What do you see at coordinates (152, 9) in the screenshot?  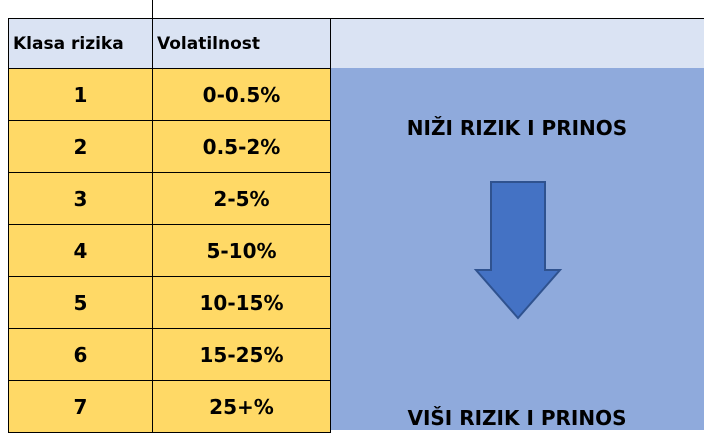 I see `top-vline` at bounding box center [152, 9].